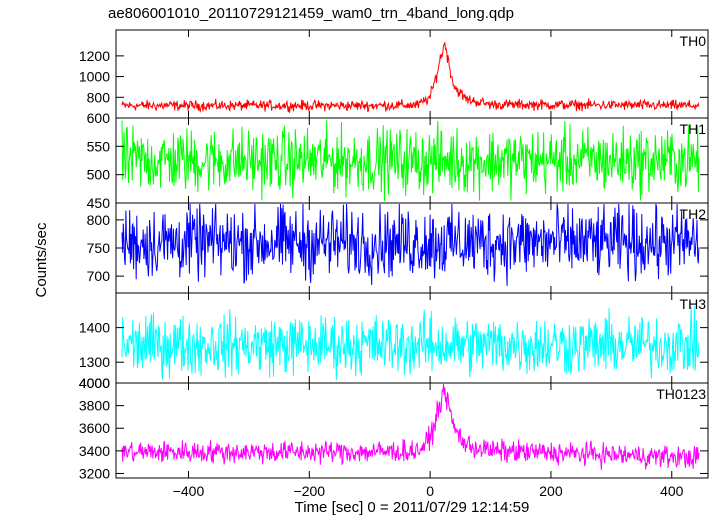 The image size is (717, 516). Describe the element at coordinates (430, 491) in the screenshot. I see `x-tick-label: 0` at that location.